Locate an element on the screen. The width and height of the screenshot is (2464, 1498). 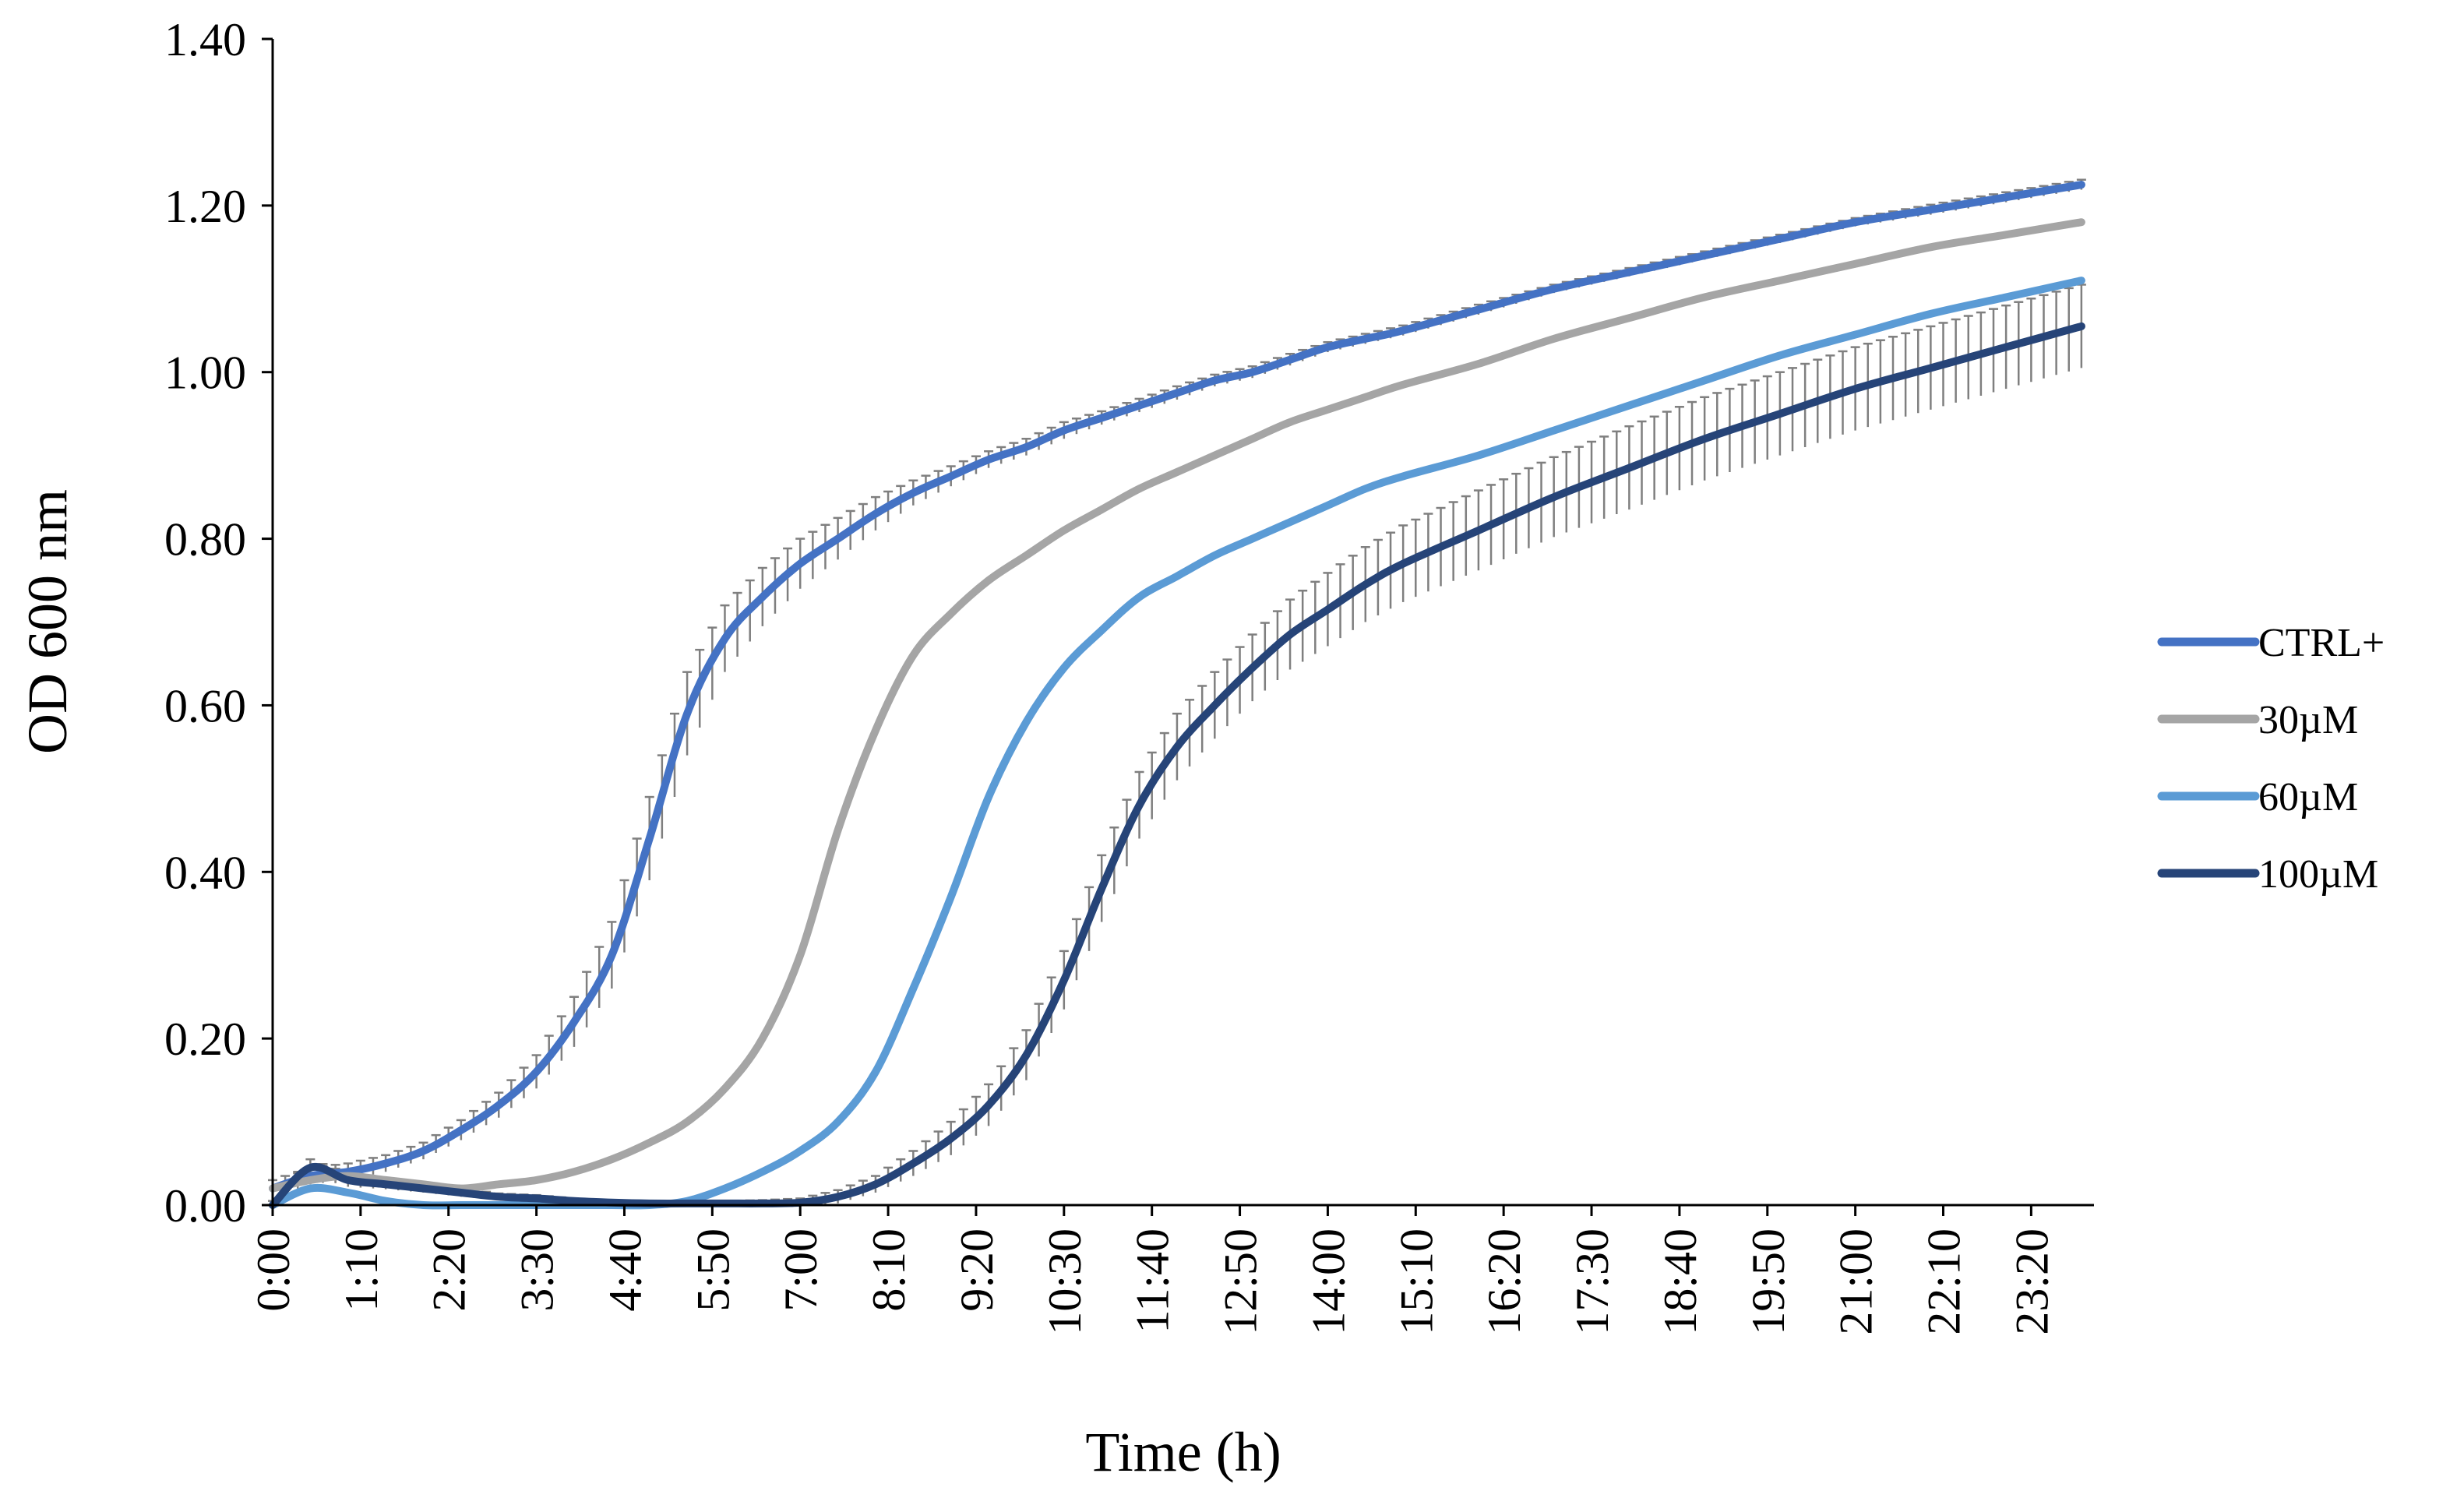
x-tick-label: 11:40 is located at coordinates (1153, 1281).